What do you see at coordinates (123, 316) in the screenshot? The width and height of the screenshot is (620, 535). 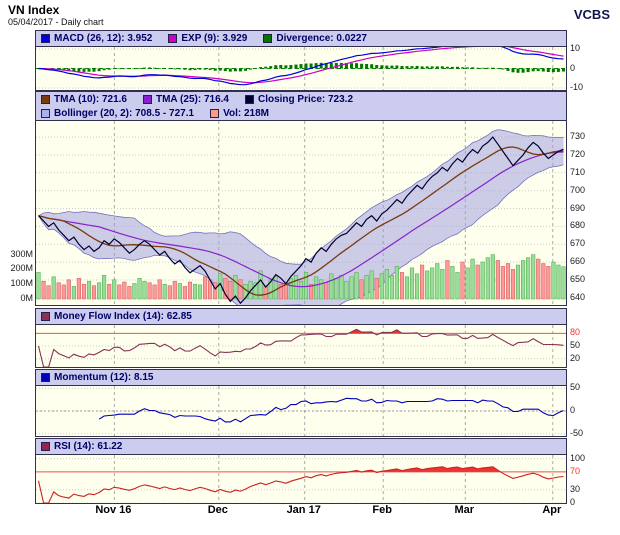 I see `mfi-value-label: Money Flow Index (14): 62.85` at bounding box center [123, 316].